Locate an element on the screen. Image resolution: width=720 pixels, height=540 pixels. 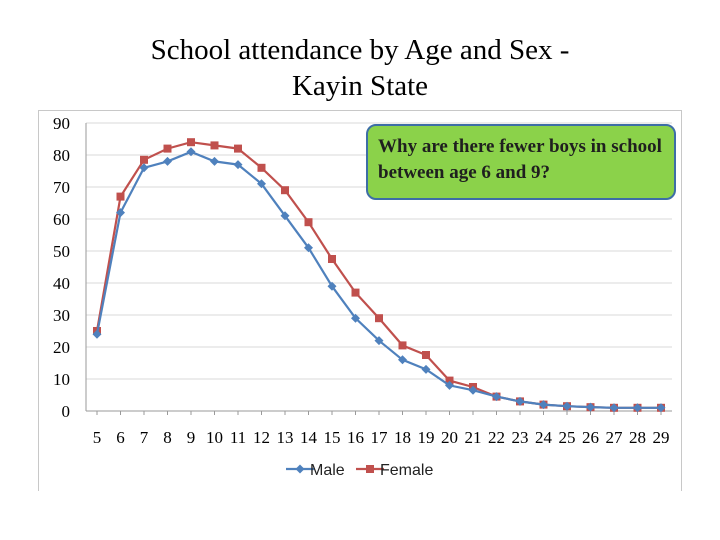
y-tick-label: 80 is located at coordinates (61, 155).